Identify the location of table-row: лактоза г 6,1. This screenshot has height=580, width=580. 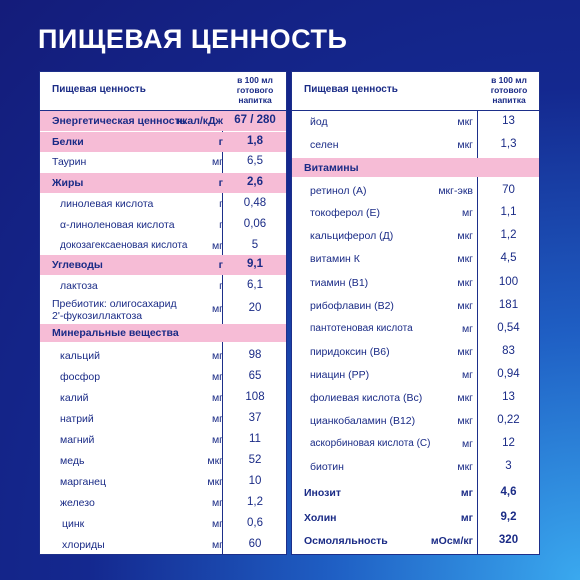
(163, 285).